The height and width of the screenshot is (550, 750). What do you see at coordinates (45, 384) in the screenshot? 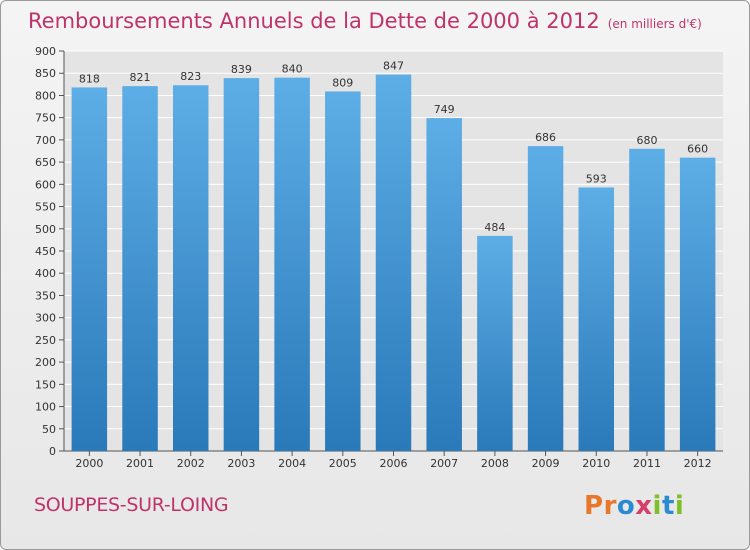
I see `y-tick-label: 150` at bounding box center [45, 384].